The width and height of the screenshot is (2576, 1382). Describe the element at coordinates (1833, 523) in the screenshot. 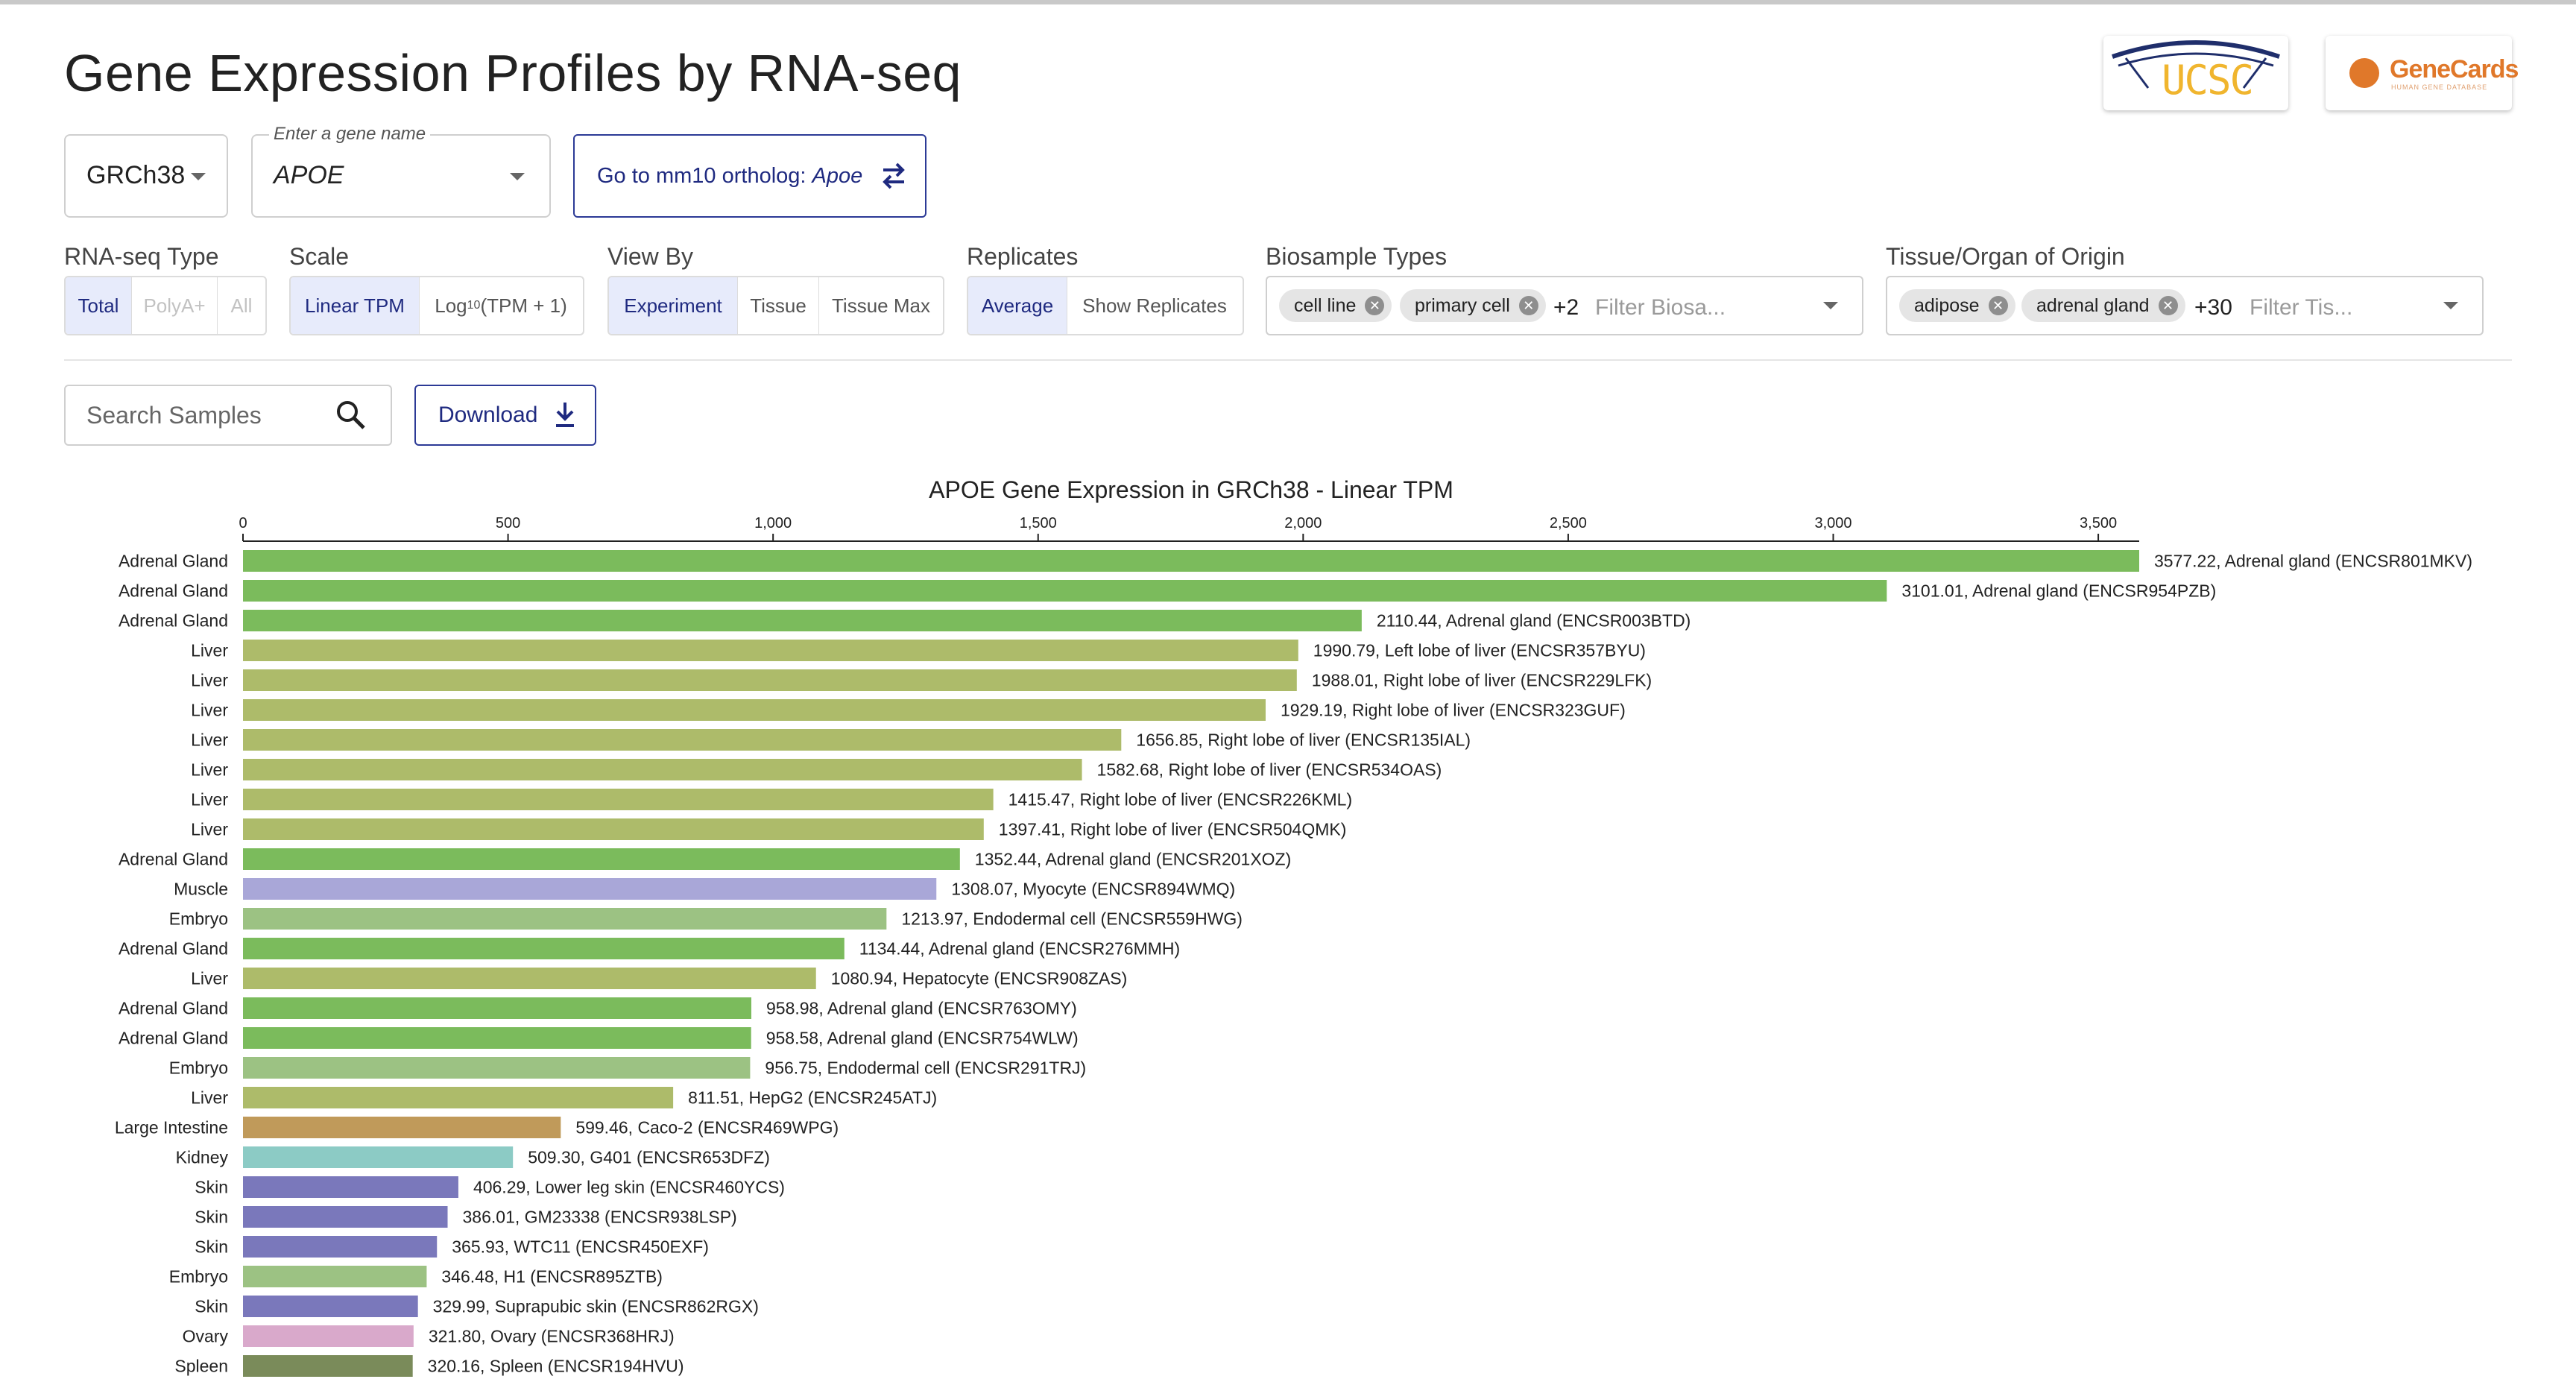

I see `x-tick-label: 3,000` at that location.